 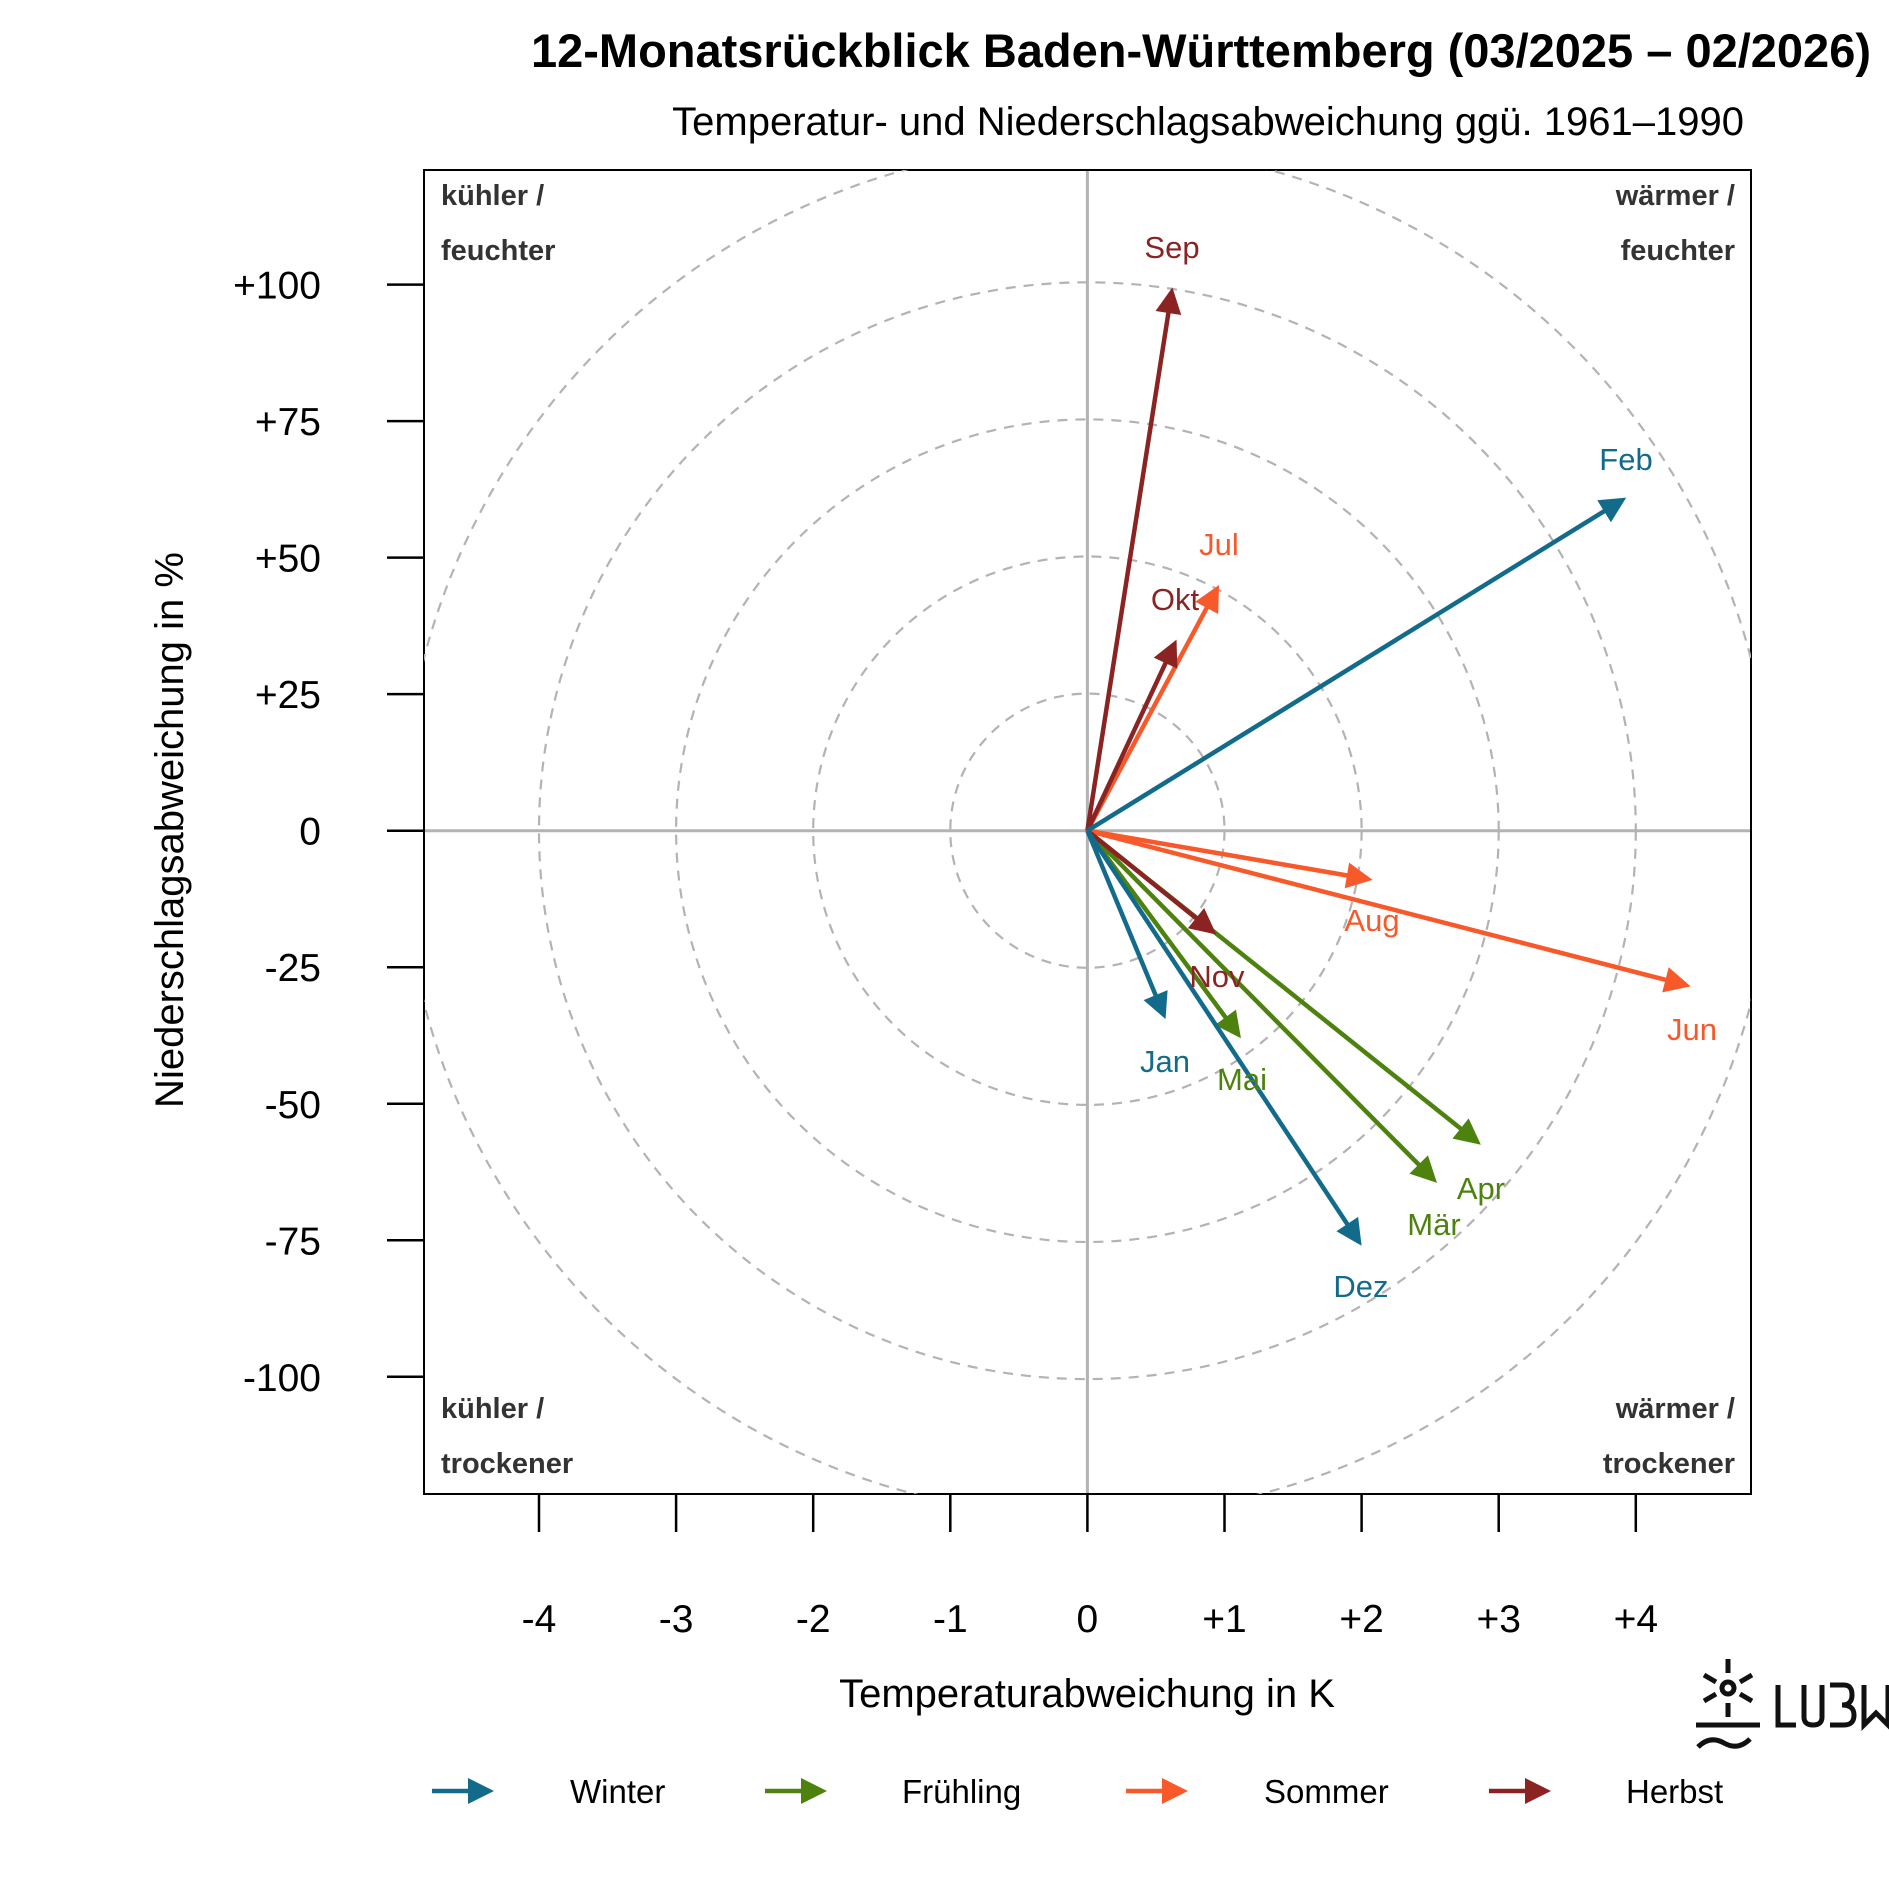 I want to click on arrow-nov, so click(x=1151, y=881).